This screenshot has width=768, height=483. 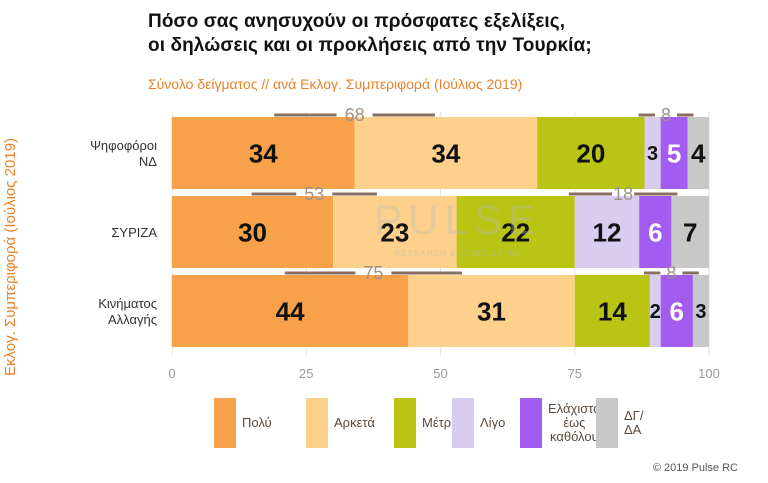 I want to click on total-label: 18, so click(x=623, y=194).